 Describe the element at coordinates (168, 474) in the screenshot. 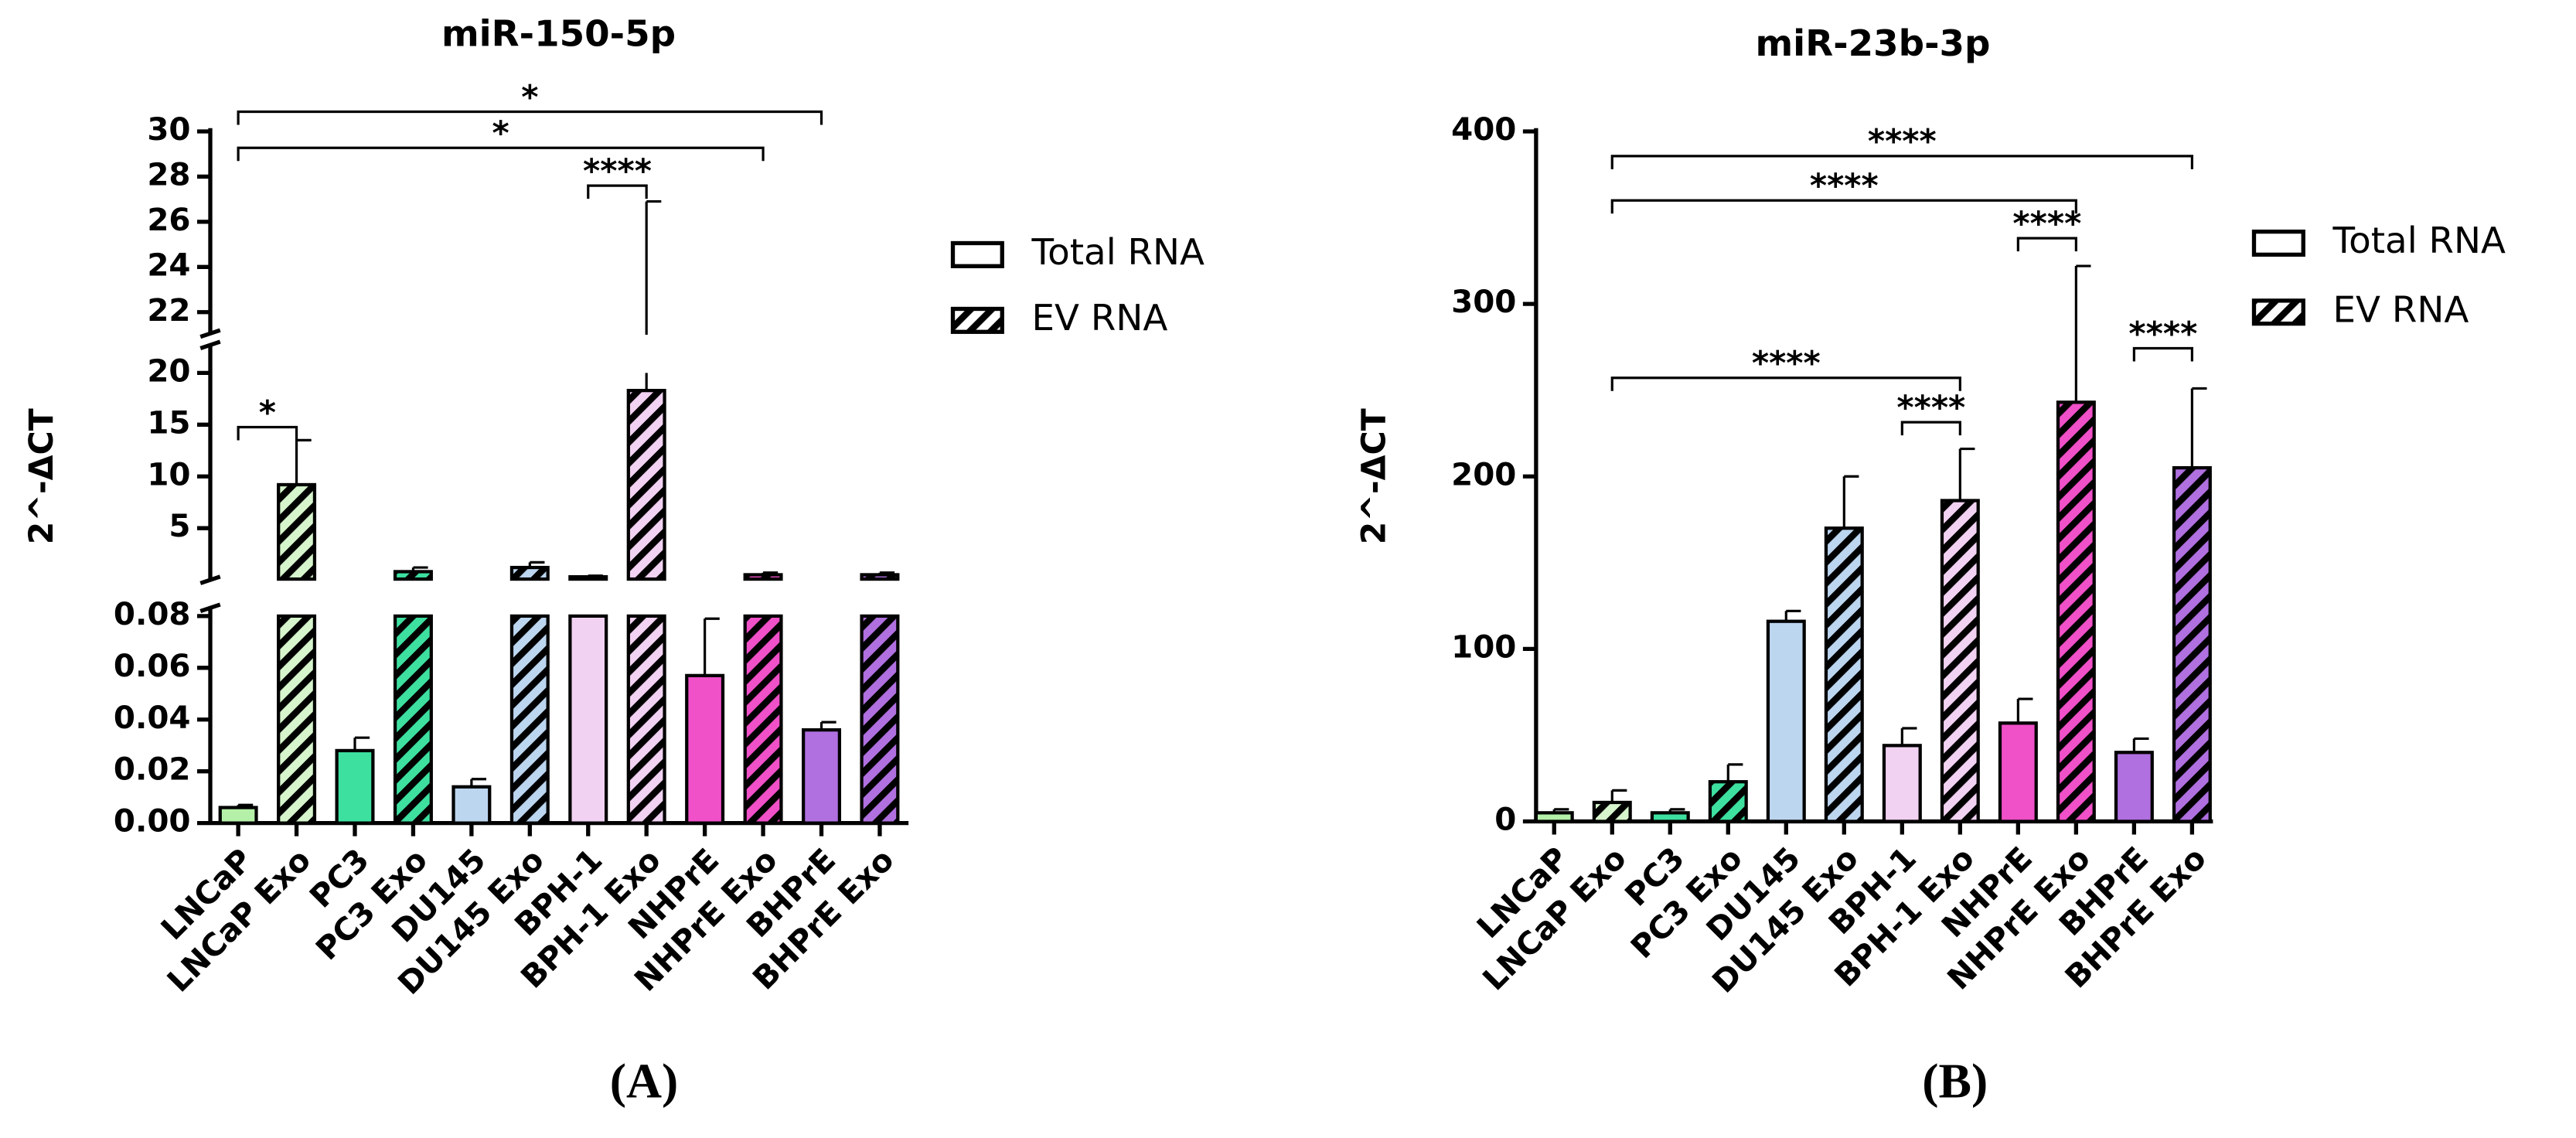

I see `y-tick-label: 10` at that location.